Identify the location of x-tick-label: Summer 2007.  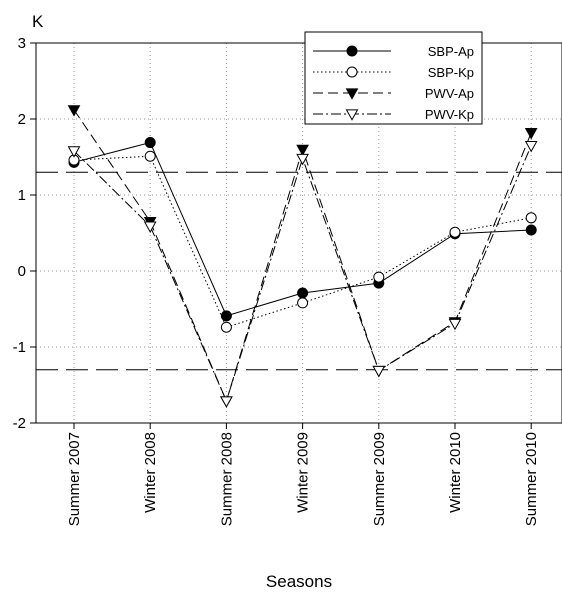
(74, 479).